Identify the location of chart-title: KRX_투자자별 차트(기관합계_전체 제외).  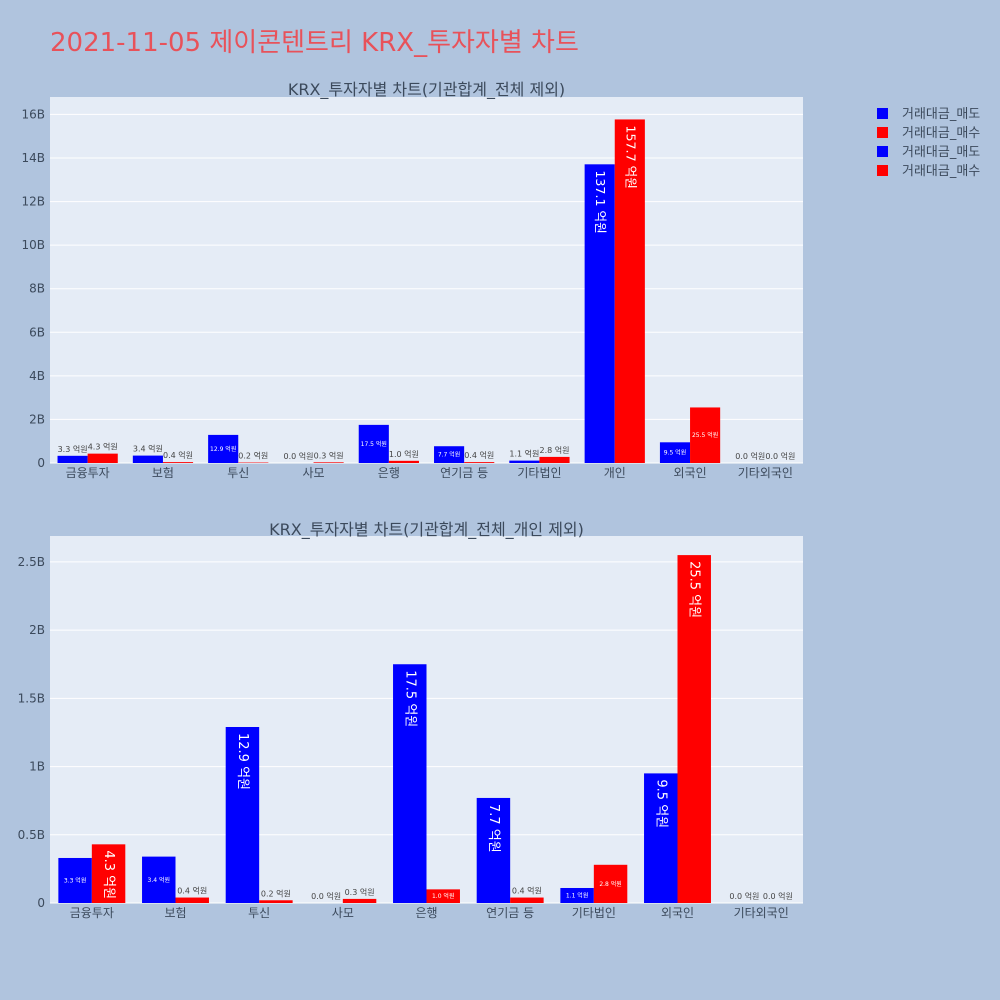
(426, 90).